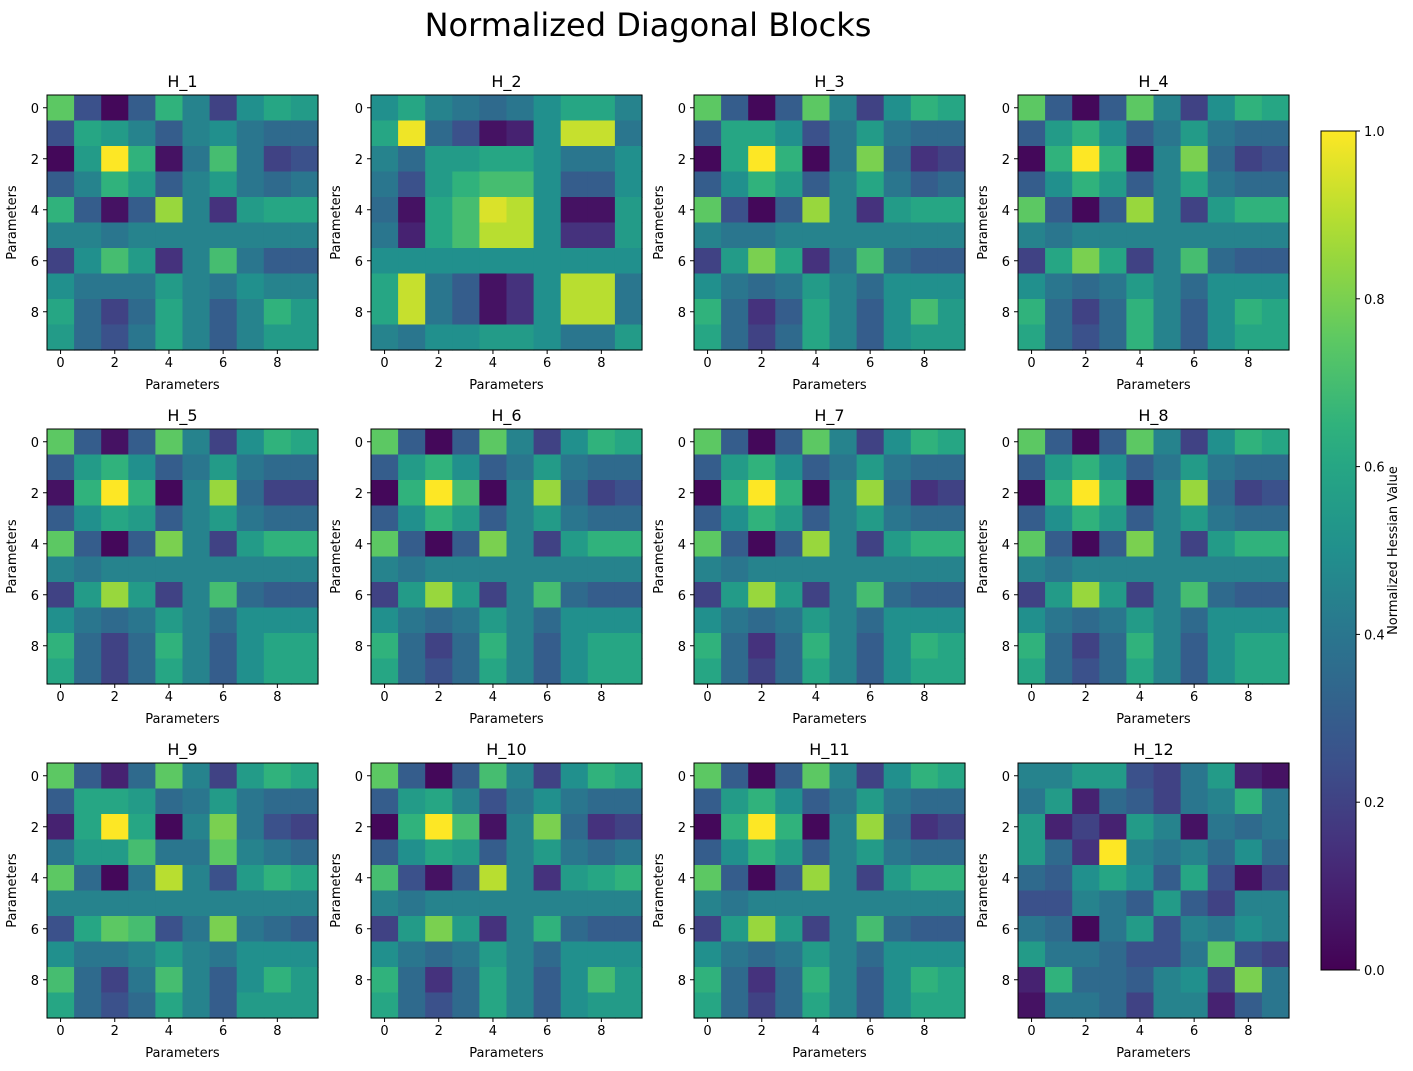  I want to click on colorbar-tick-label: 0.2, so click(1374, 803).